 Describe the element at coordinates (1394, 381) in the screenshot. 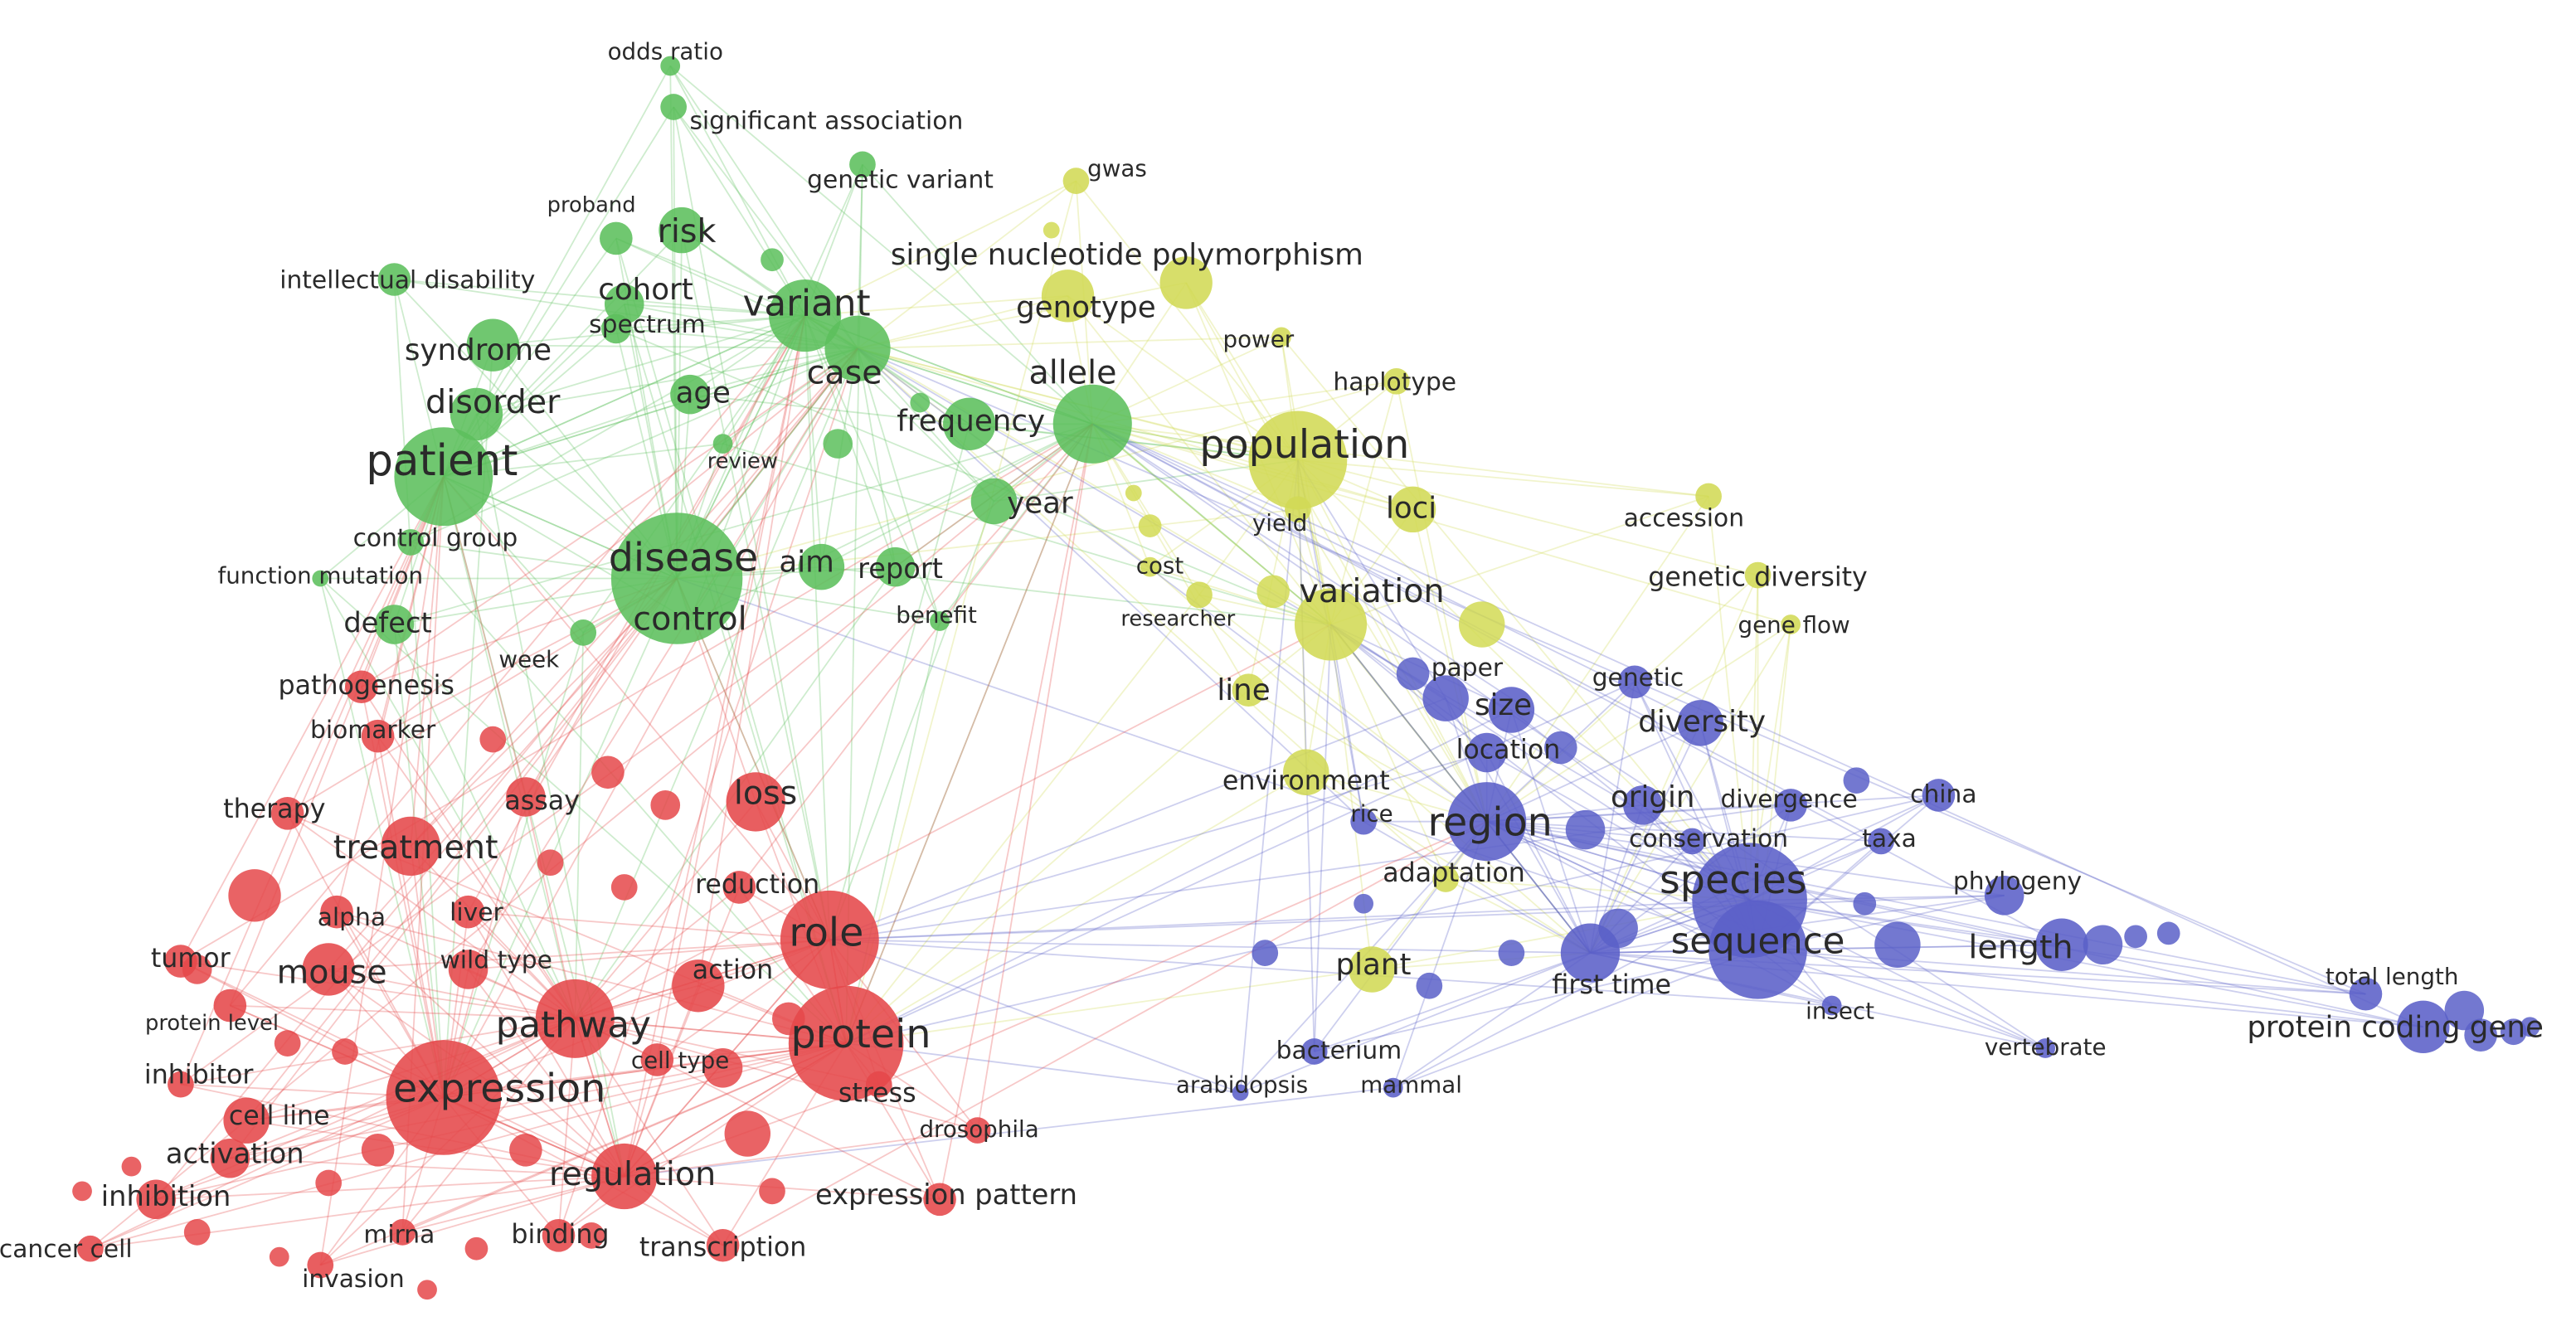

I see `node-label: haplotype` at that location.